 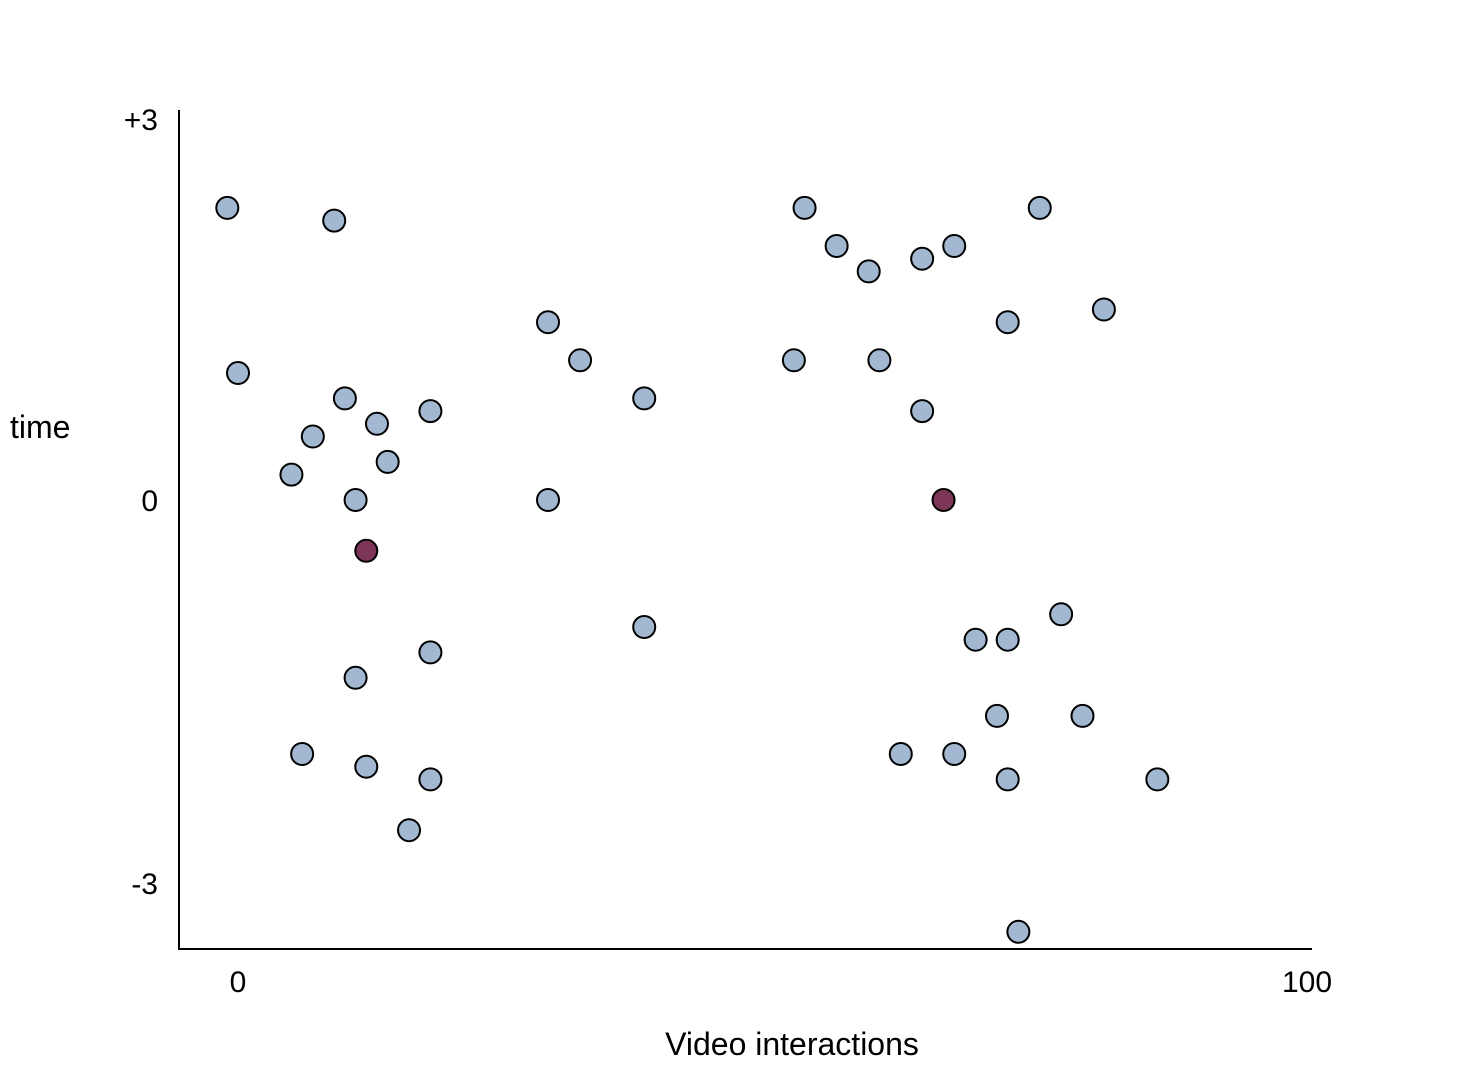 What do you see at coordinates (141, 120) in the screenshot?
I see `y-tick-label: +3` at bounding box center [141, 120].